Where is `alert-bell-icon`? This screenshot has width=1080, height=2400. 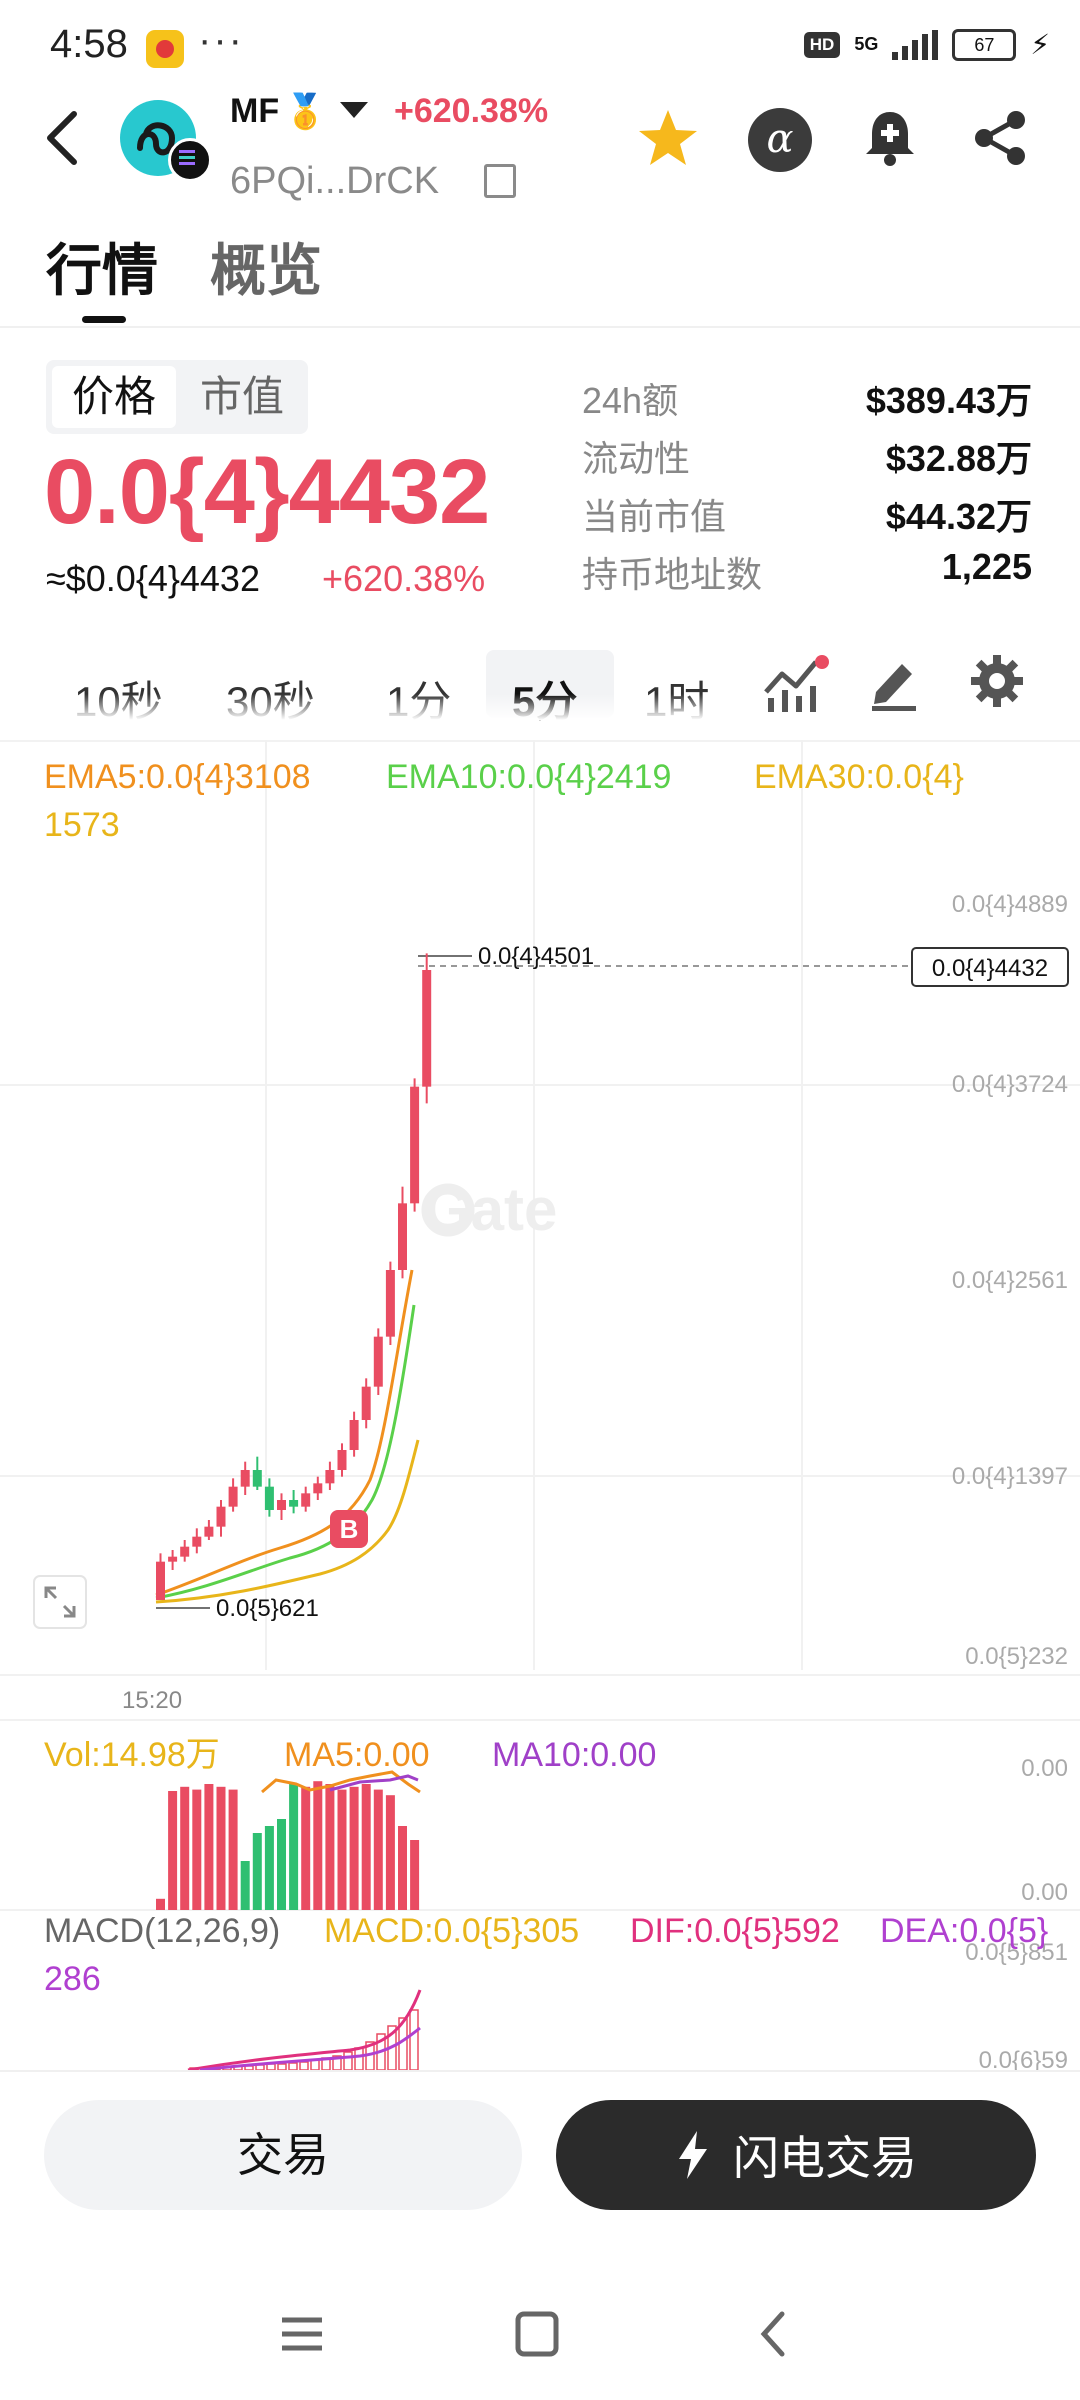
alert-bell-icon is located at coordinates (890, 138).